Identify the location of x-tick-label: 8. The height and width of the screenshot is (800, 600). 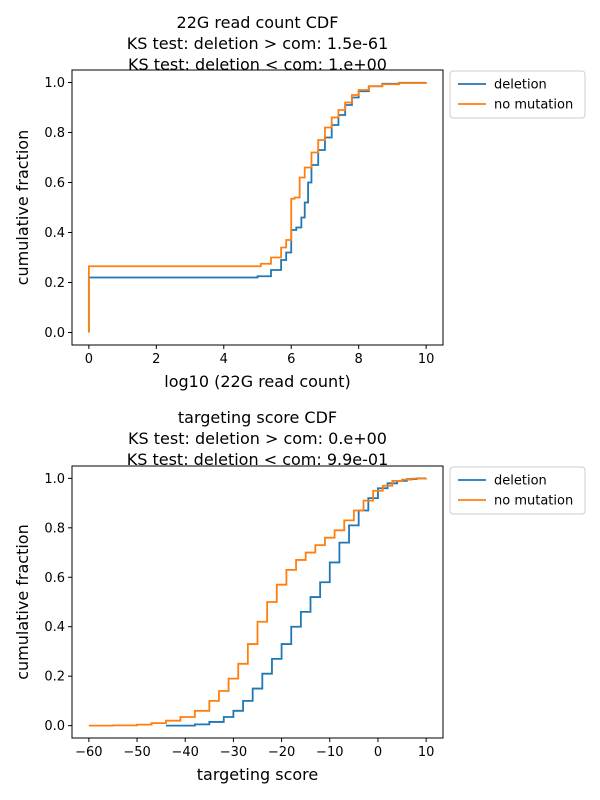
(359, 359).